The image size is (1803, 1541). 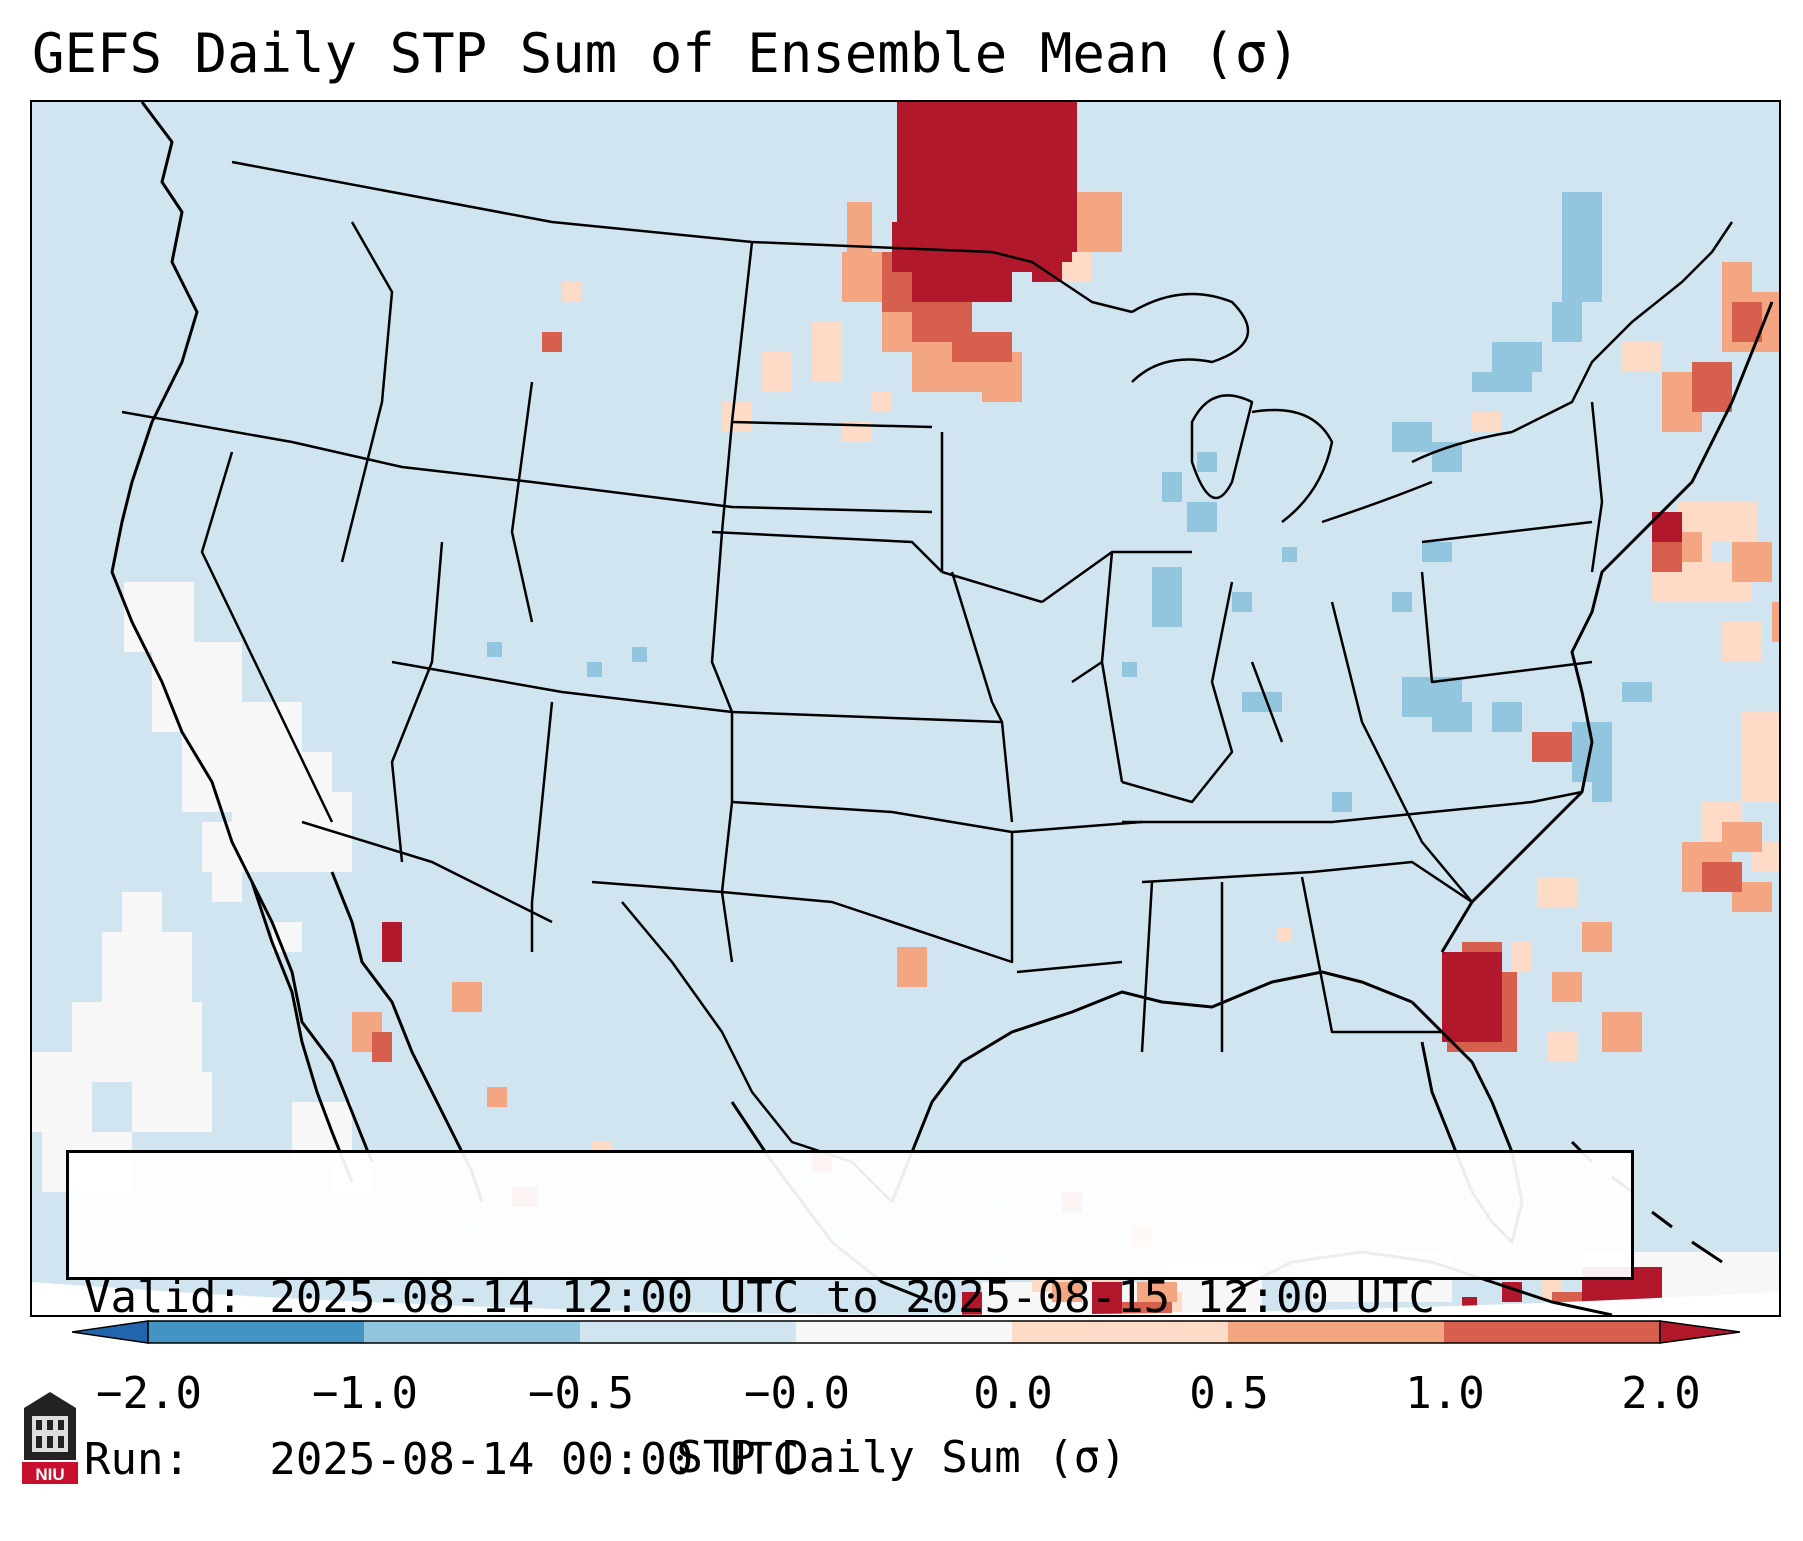 What do you see at coordinates (50, 1438) in the screenshot?
I see `niu-logo: NIU` at bounding box center [50, 1438].